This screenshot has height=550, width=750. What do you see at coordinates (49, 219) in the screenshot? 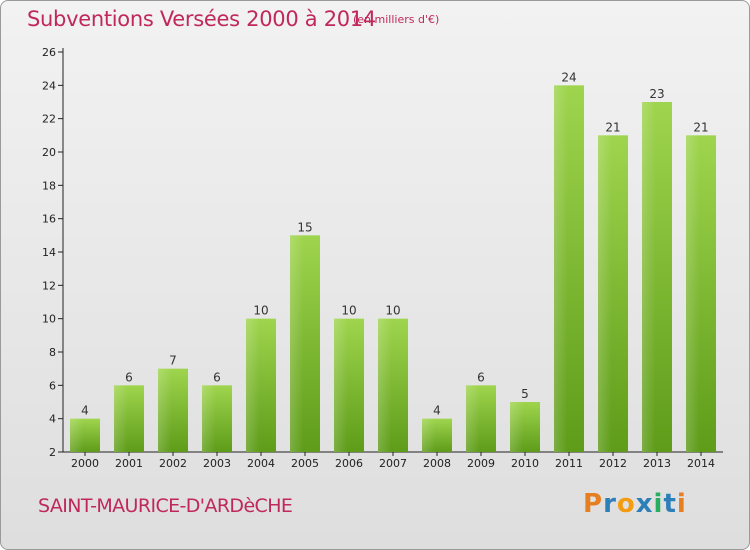
I see `y-tick-label: 16` at bounding box center [49, 219].